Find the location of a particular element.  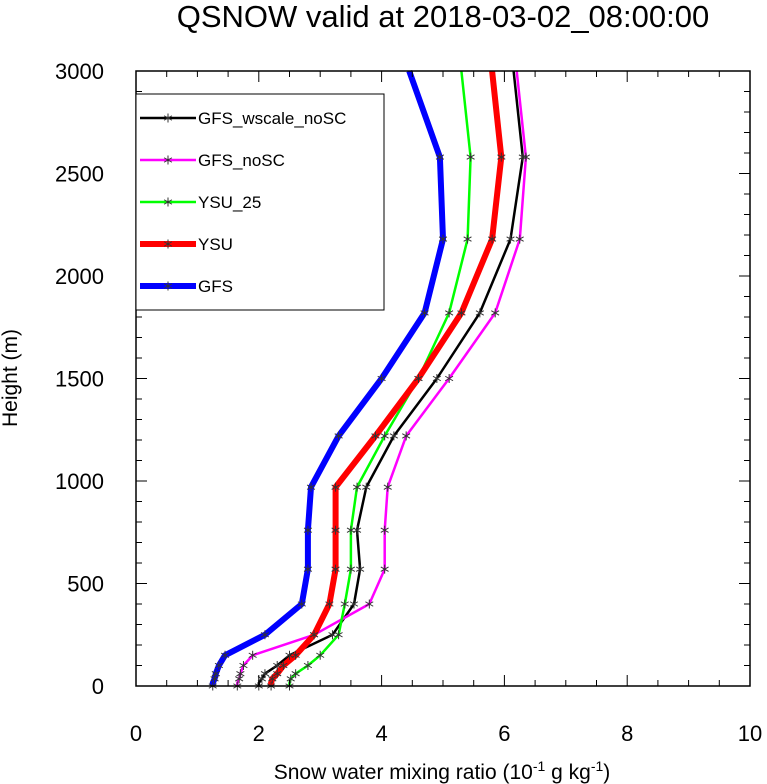

legend-label-0: GFS_wscale_noSC is located at coordinates (272, 118).